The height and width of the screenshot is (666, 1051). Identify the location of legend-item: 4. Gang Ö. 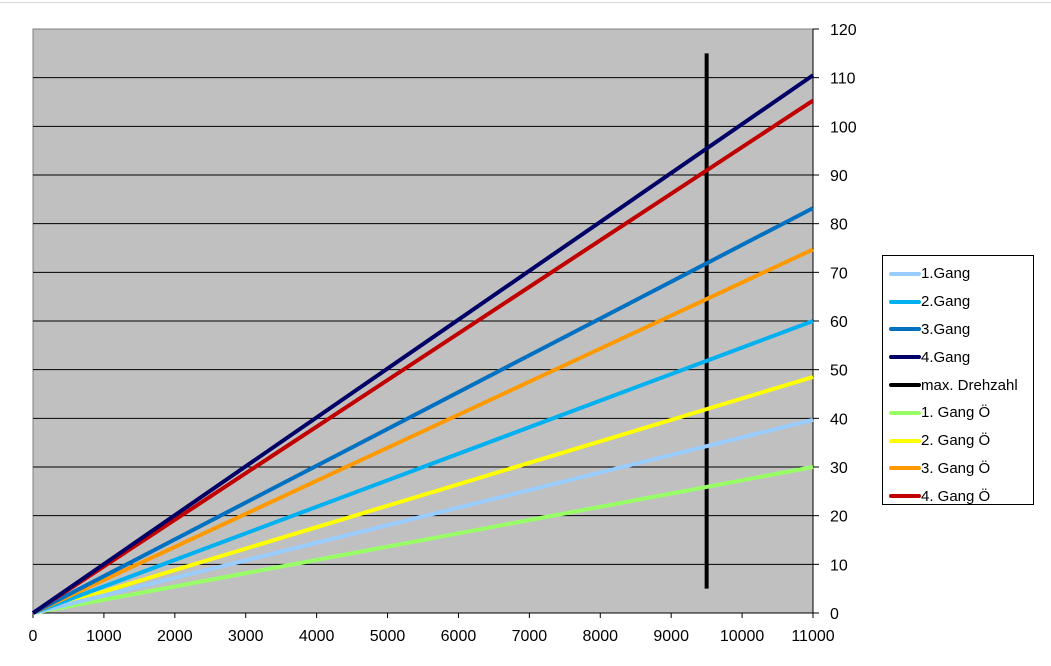
(958, 496).